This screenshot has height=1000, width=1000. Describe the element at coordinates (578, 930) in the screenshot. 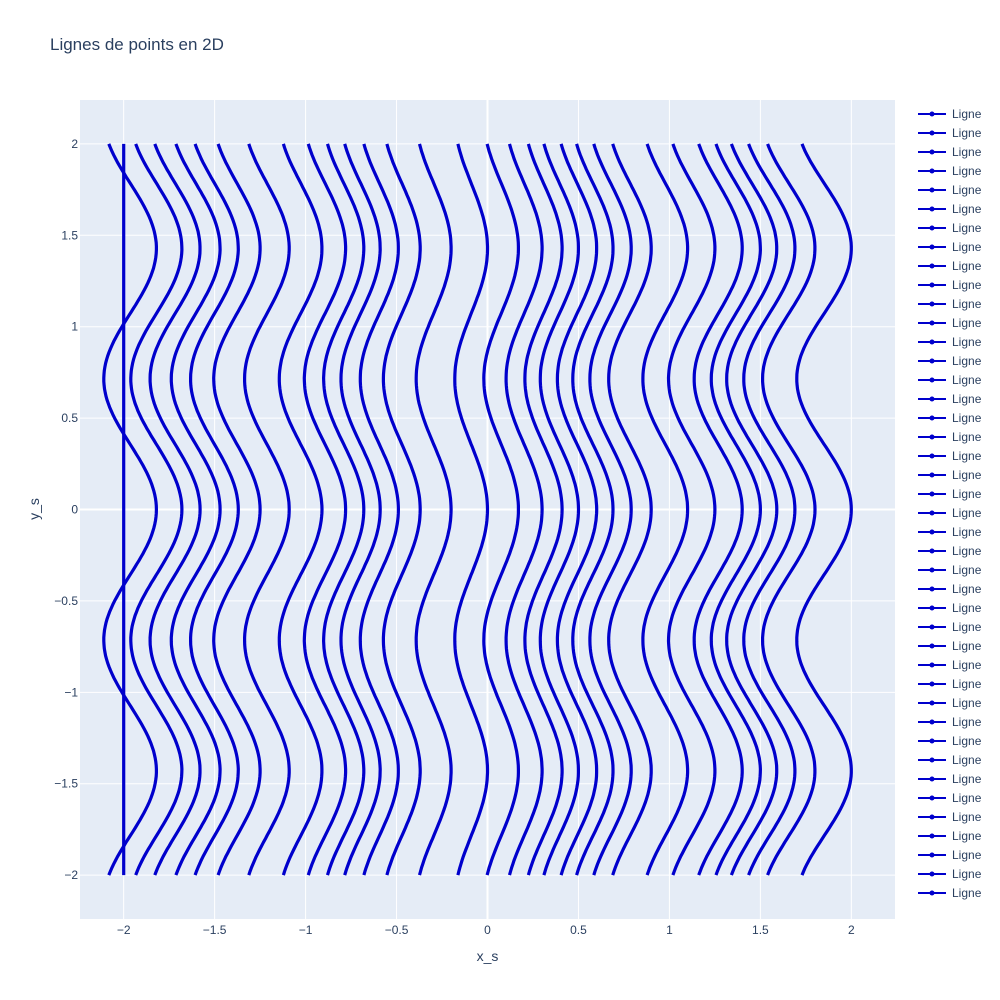

I see `x-tick-label: 0.5` at that location.